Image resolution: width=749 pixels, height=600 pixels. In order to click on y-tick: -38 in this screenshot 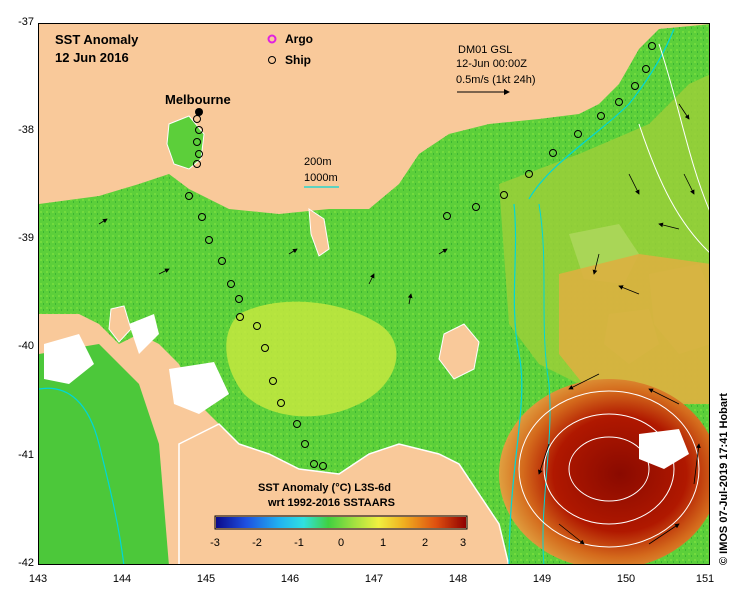, I will do `click(26, 130)`.